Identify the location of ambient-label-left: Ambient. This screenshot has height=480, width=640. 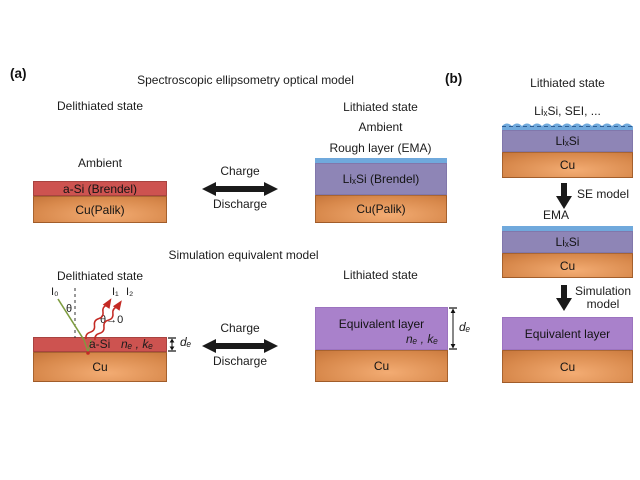
(100, 163).